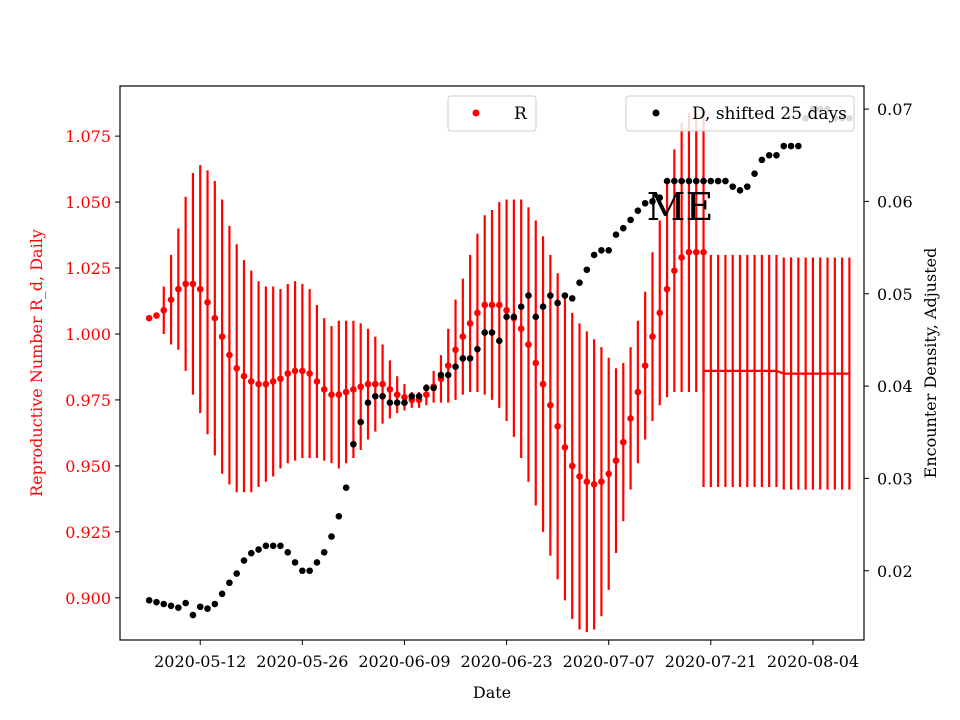 The image size is (960, 720). I want to click on x-tick-label: 2020-08-04, so click(813, 661).